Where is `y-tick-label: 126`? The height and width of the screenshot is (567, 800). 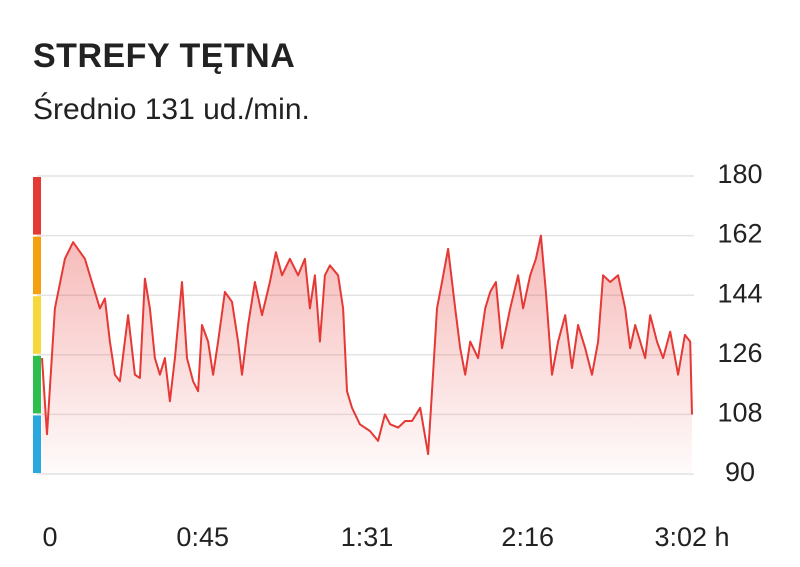
y-tick-label: 126 is located at coordinates (739, 353).